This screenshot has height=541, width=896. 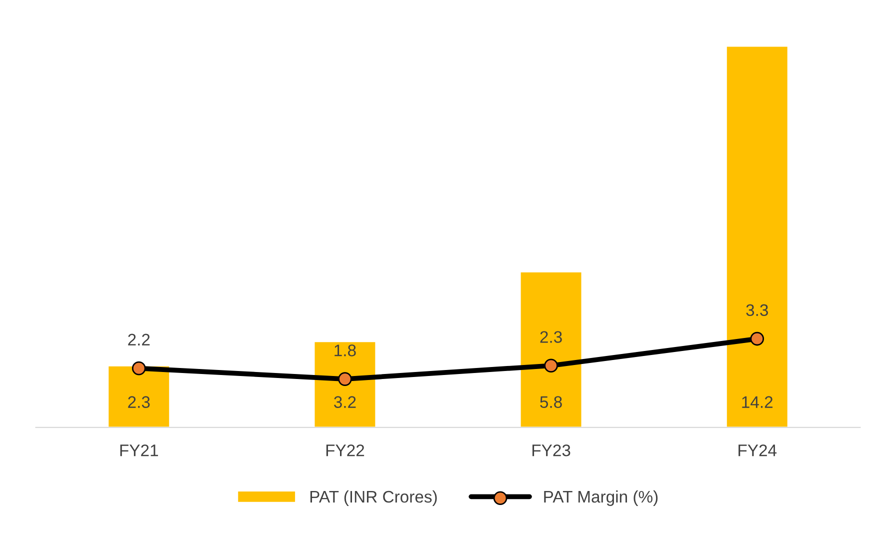 I want to click on data-label: 14.2, so click(x=757, y=402).